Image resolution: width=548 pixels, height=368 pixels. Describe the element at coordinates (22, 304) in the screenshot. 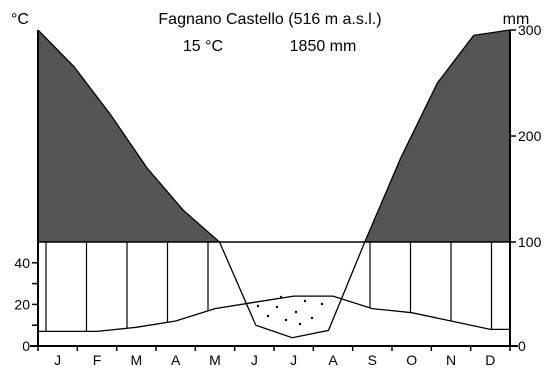

I see `left-tick-label: 20` at that location.